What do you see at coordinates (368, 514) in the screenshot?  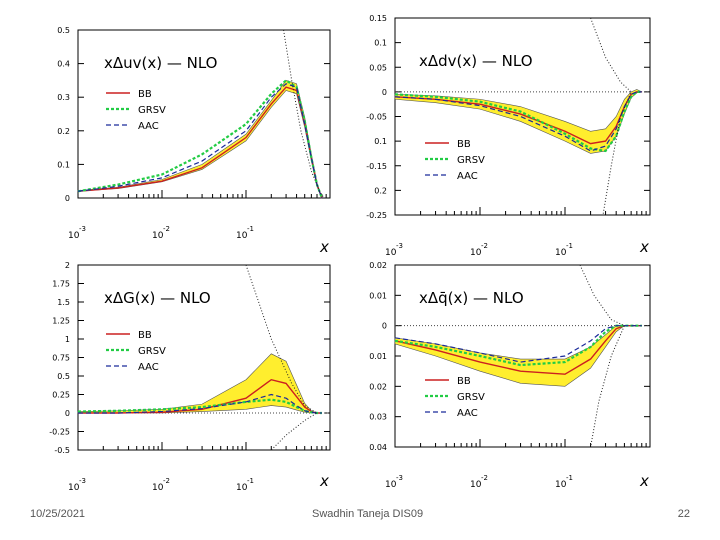 I see `footer-author: Swadhin Taneja DIS09` at bounding box center [368, 514].